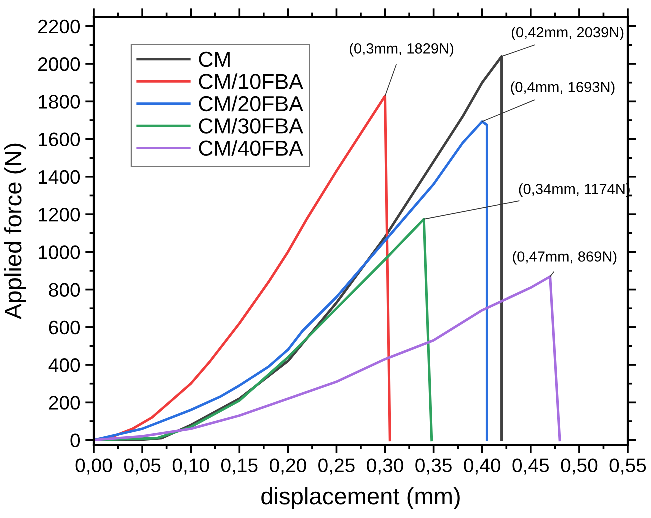 This screenshot has width=651, height=518. Describe the element at coordinates (288, 466) in the screenshot. I see `x-tick-label: 0,20` at that location.